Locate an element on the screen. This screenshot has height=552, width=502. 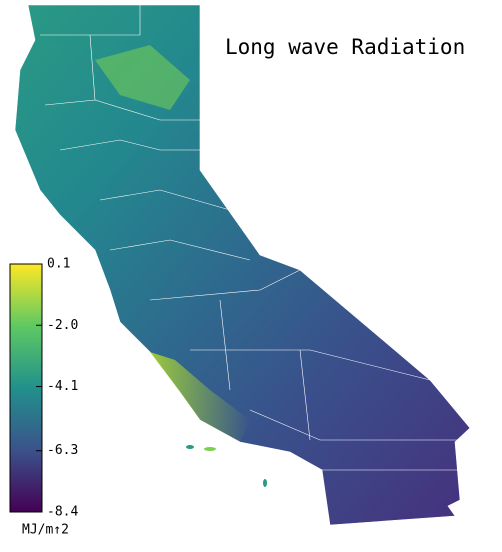
coastal-highlight is located at coordinates (200, 397).